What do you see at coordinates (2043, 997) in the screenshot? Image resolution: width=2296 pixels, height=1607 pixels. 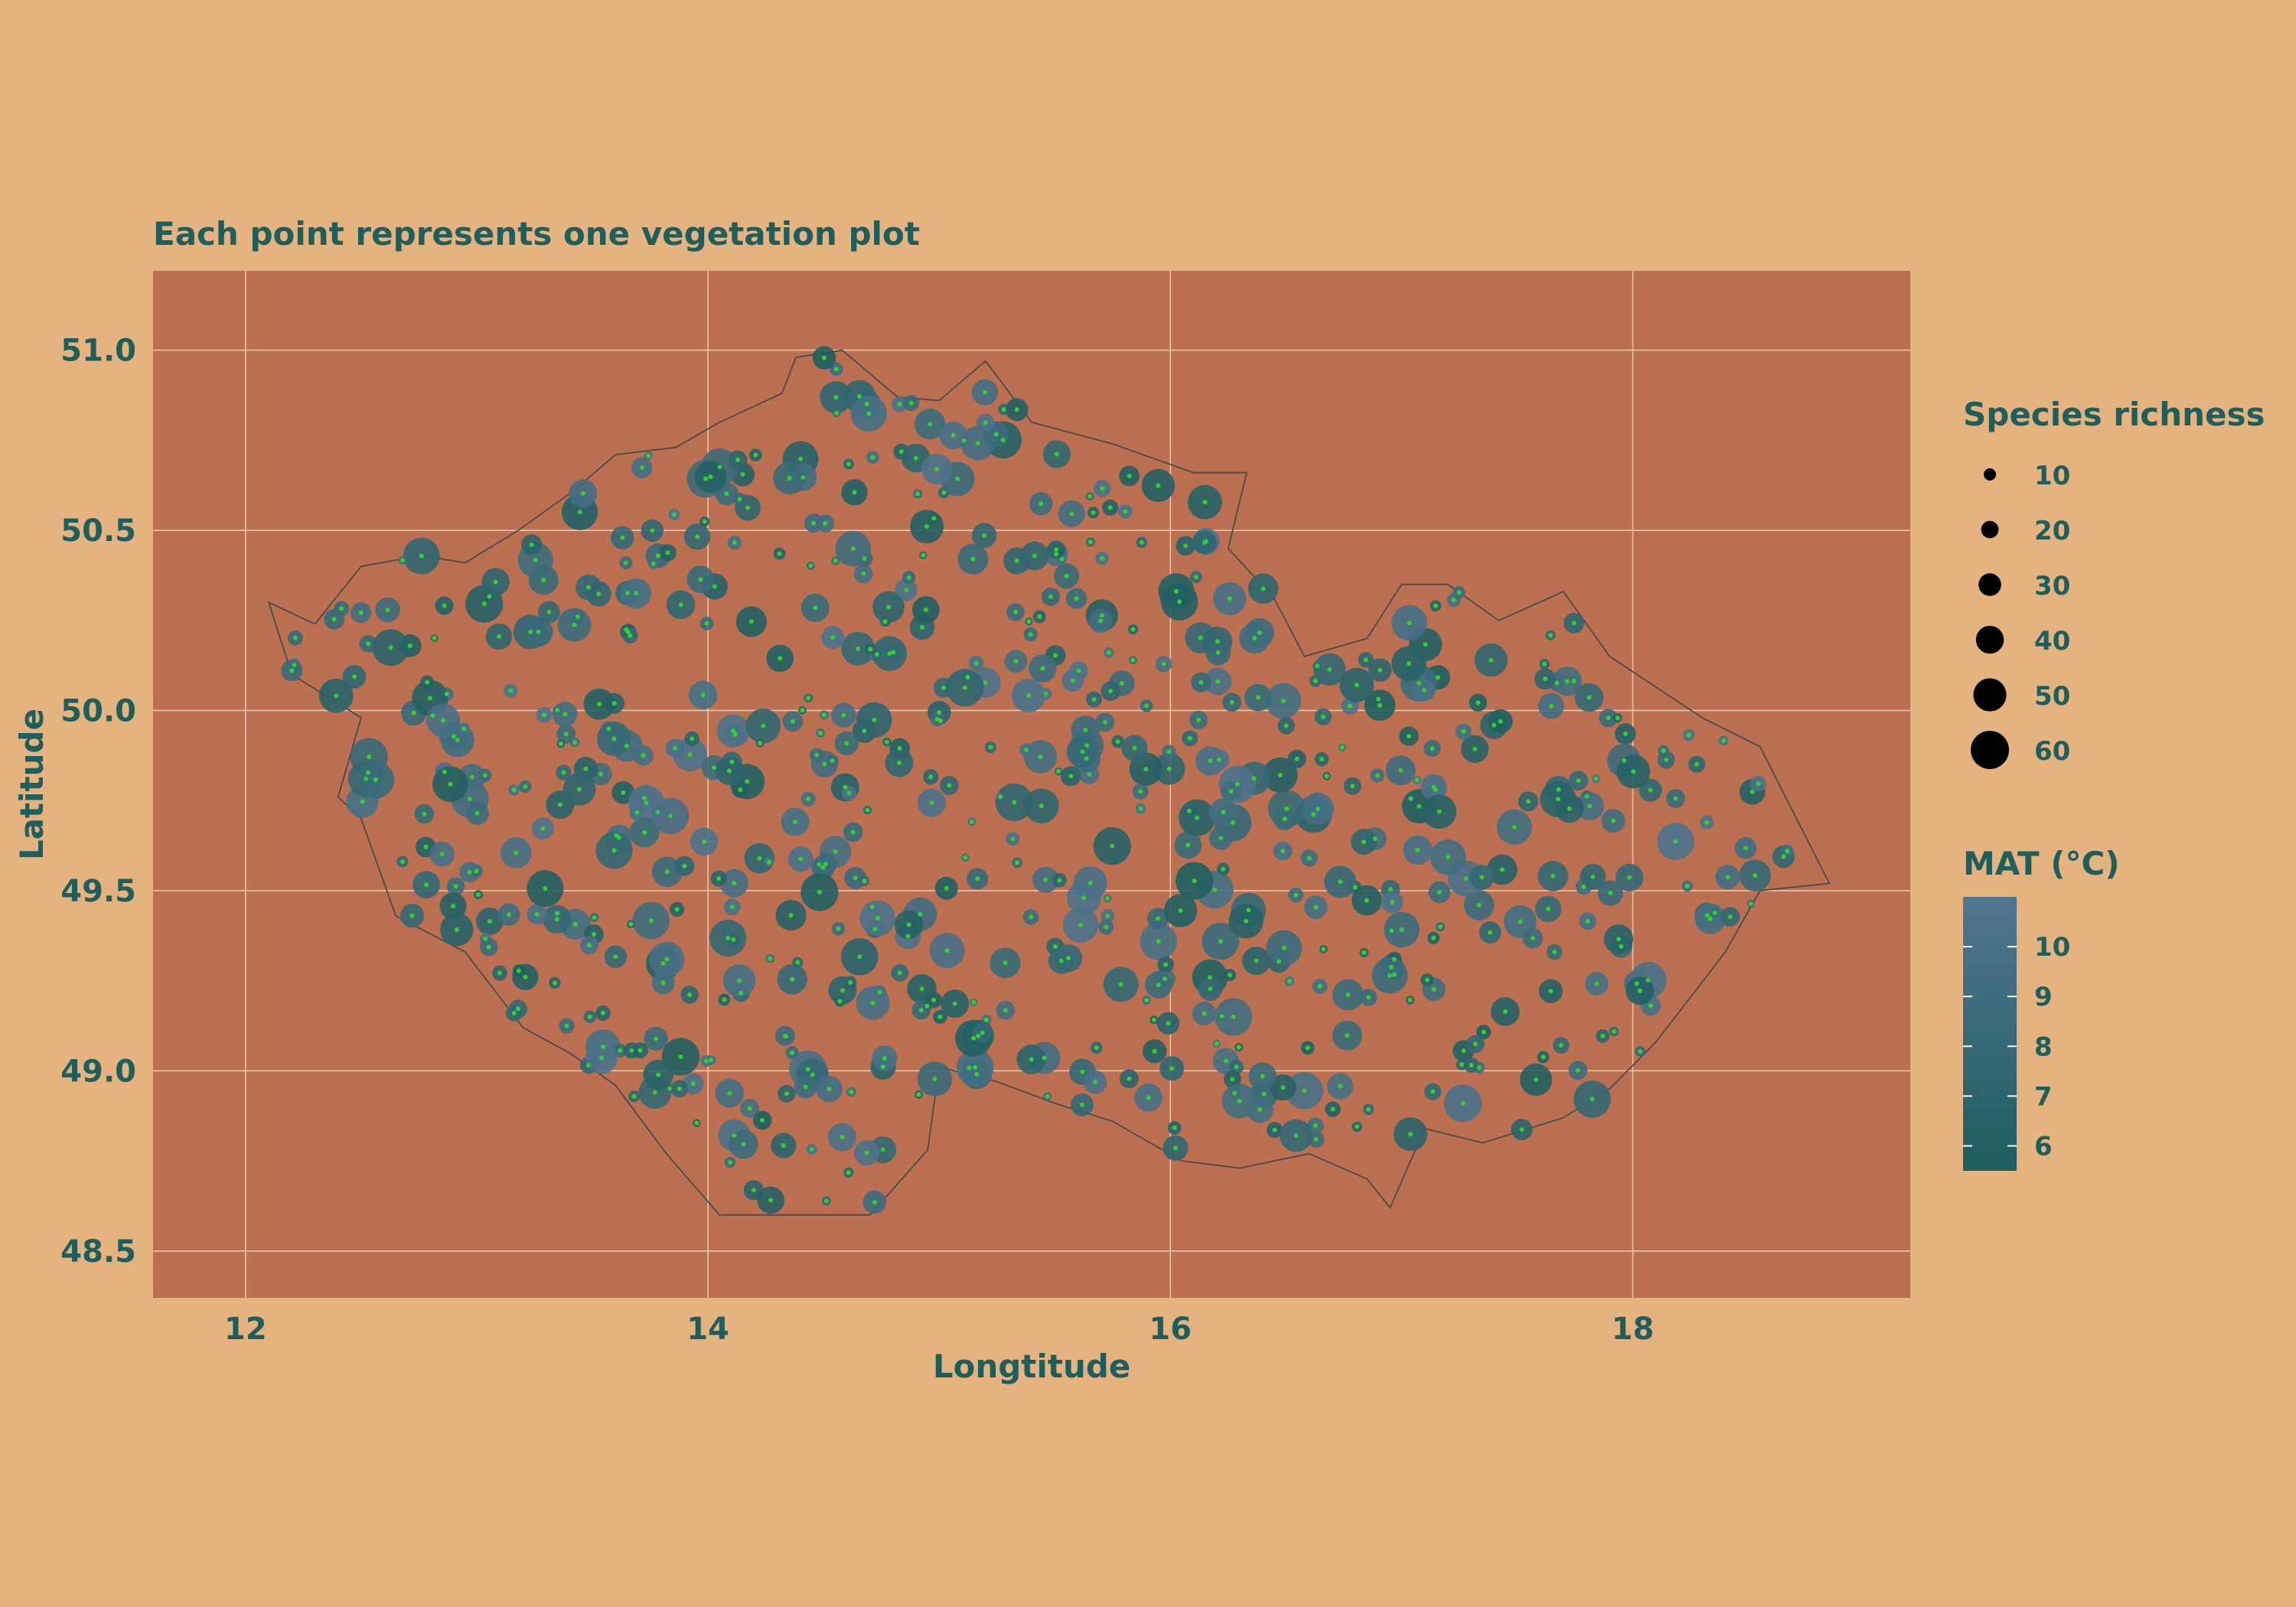 I see `legend-color-label: 9` at bounding box center [2043, 997].